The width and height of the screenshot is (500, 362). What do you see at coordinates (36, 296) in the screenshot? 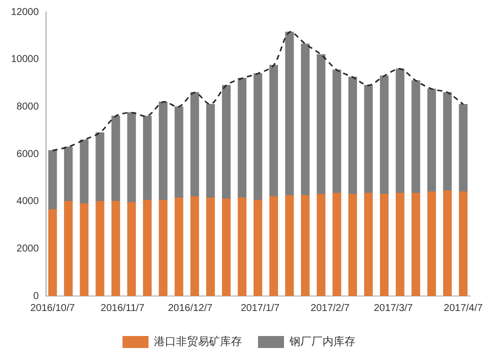
I see `y-tick-label: 0` at bounding box center [36, 296].